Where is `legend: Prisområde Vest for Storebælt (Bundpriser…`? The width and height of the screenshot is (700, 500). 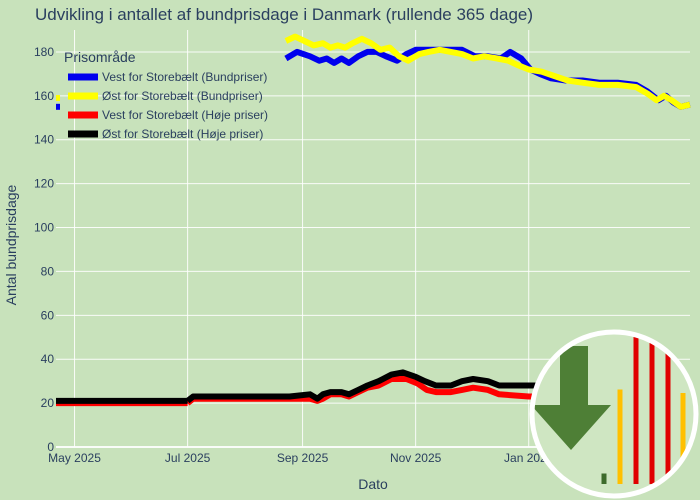 legend: Prisområde Vest for Storebælt (Bundpriser… is located at coordinates (166, 95).